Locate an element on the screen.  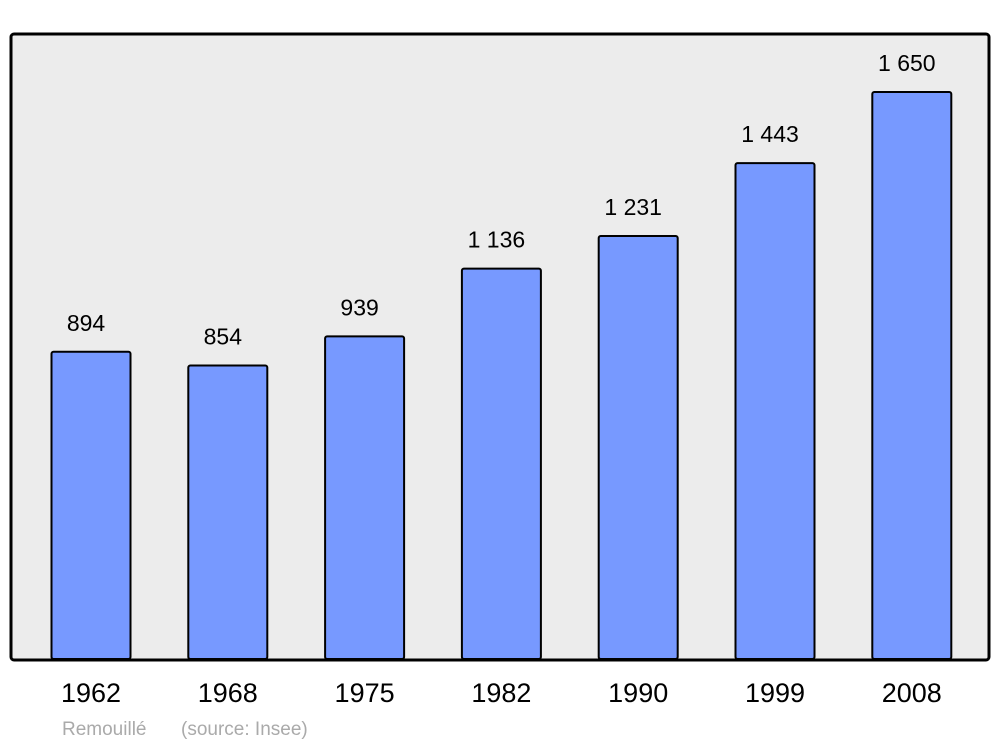
value-label: 1 443 is located at coordinates (770, 134).